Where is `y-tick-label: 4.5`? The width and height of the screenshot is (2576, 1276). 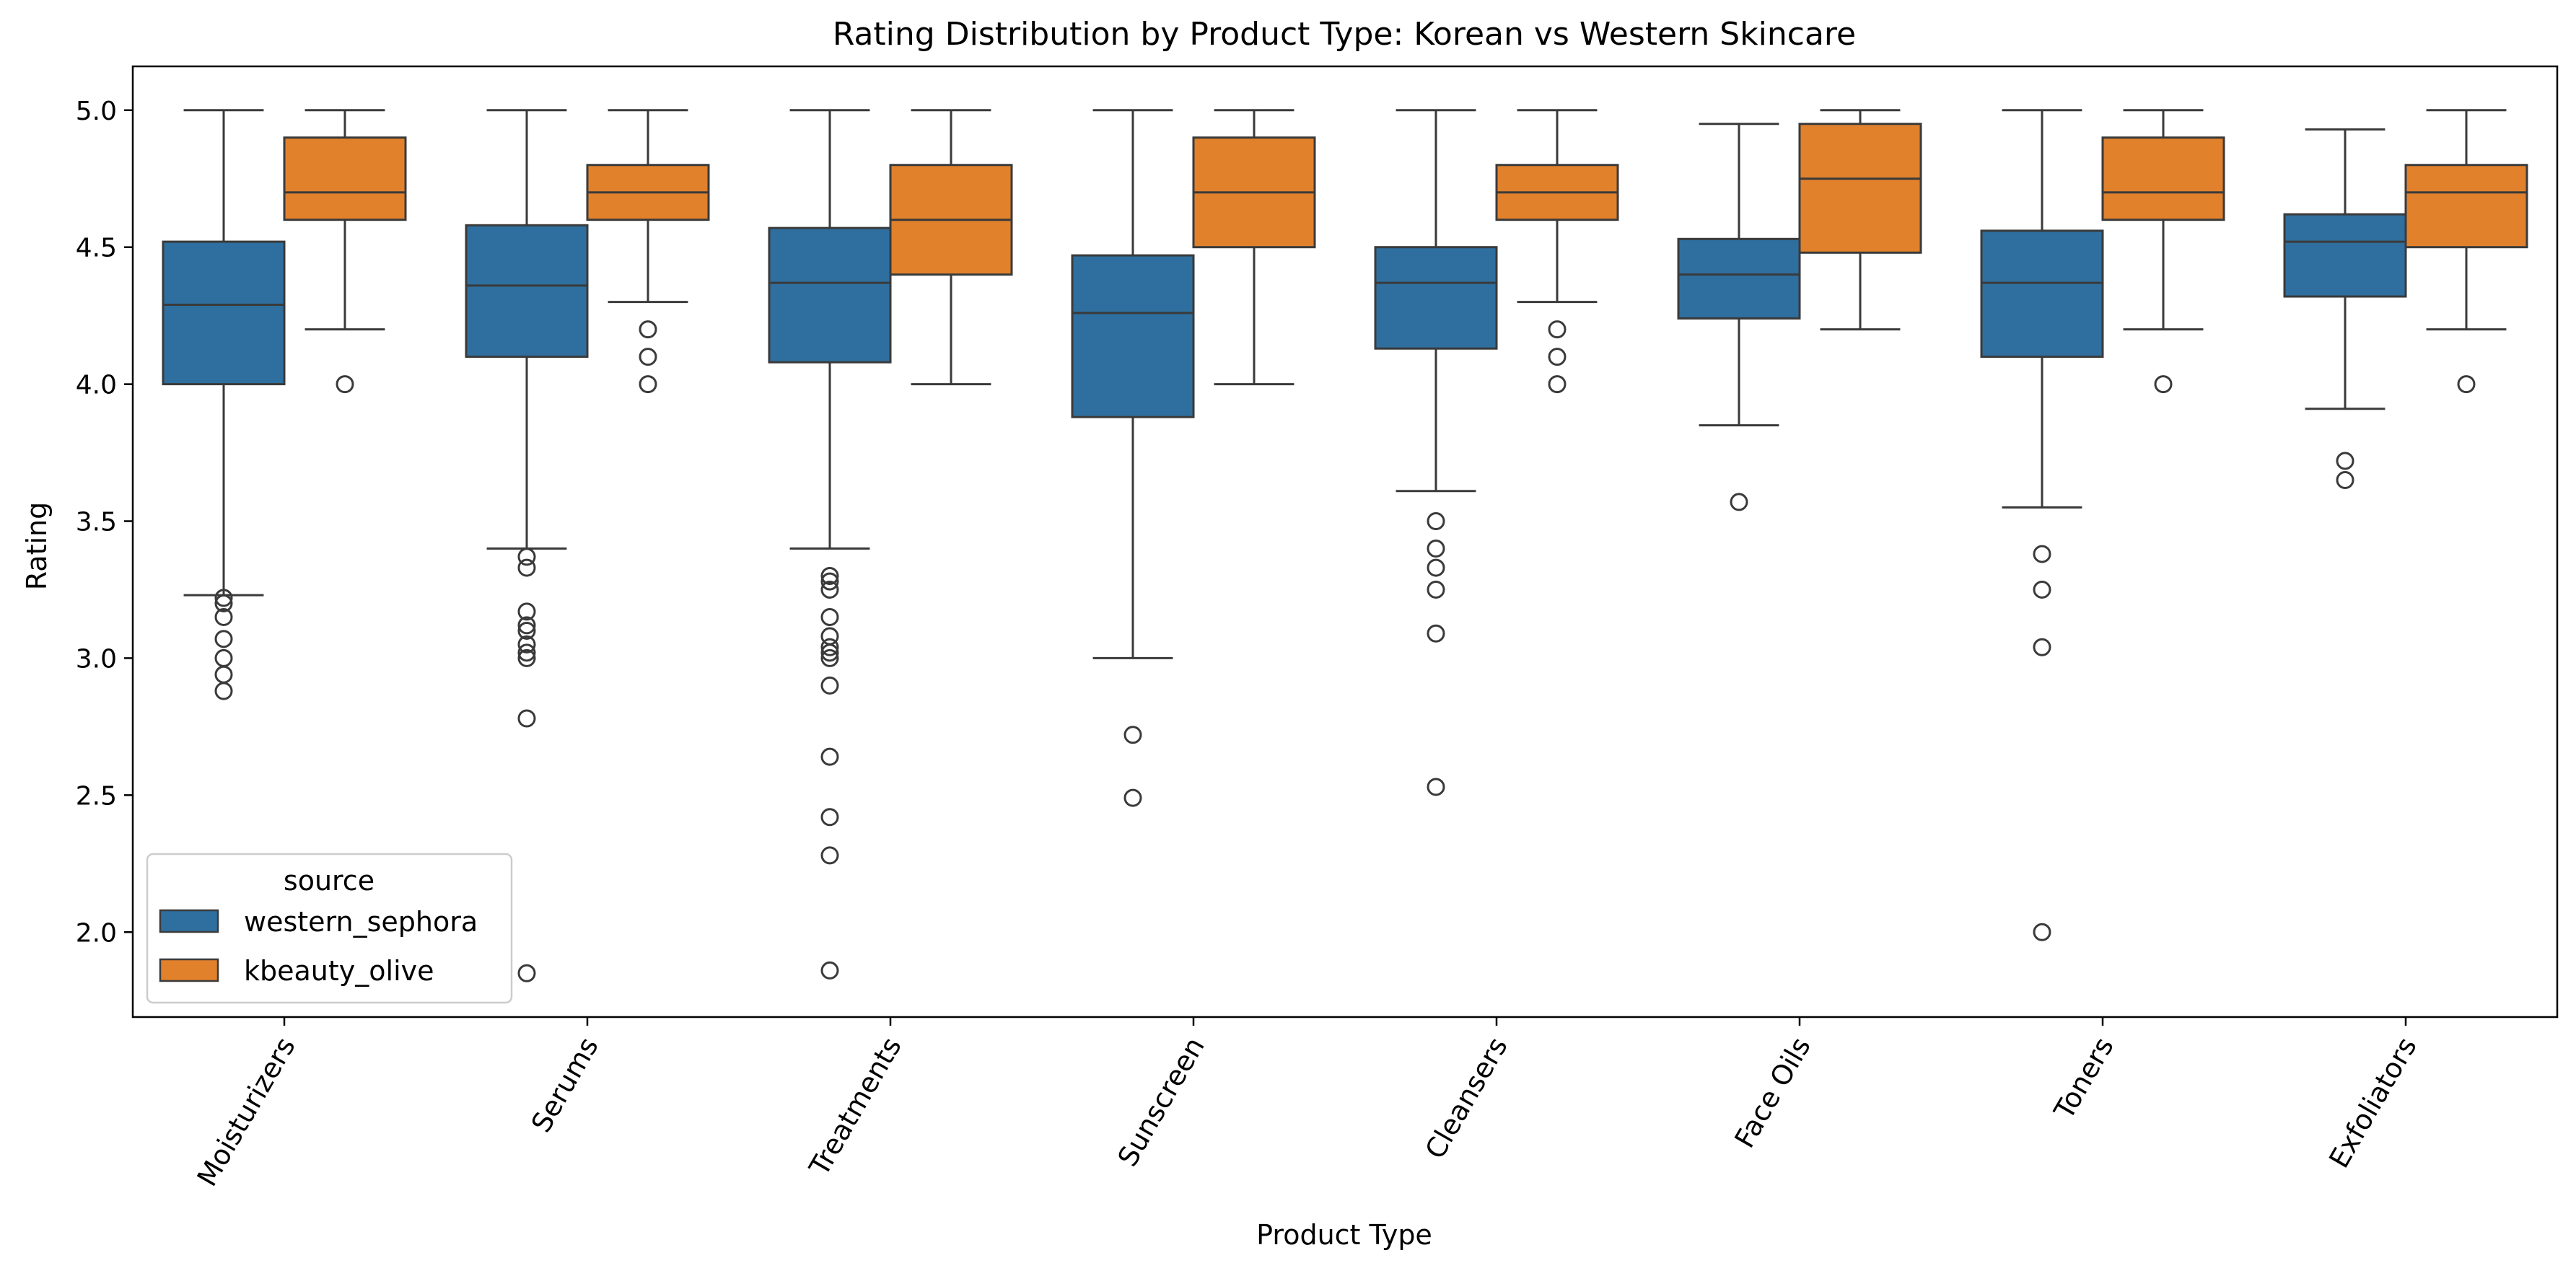
y-tick-label: 4.5 is located at coordinates (97, 249).